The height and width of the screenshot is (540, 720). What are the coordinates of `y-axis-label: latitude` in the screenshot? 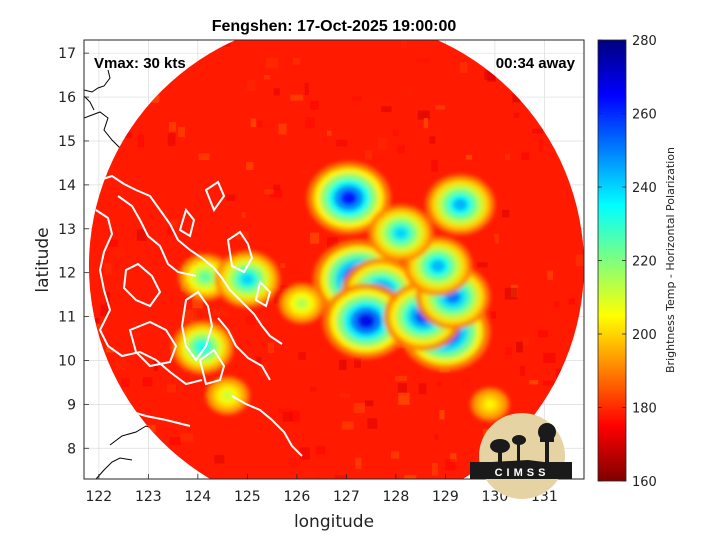 It's located at (43, 259).